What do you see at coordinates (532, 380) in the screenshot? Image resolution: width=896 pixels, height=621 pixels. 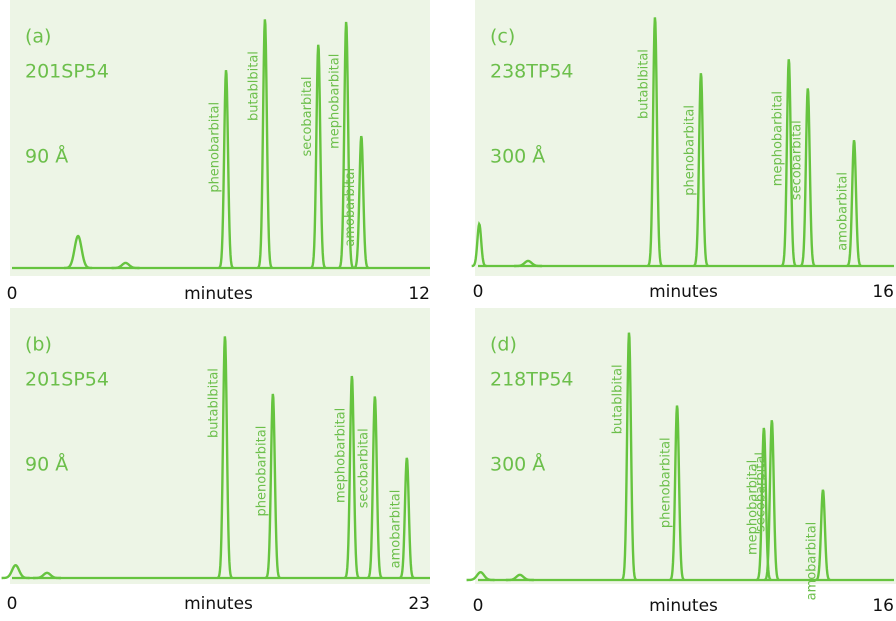 I see `column-name: 218TP54` at bounding box center [532, 380].